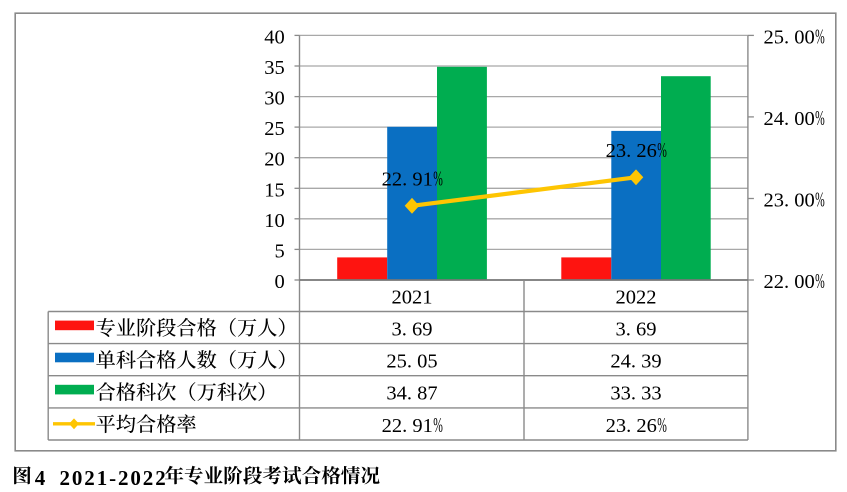 The width and height of the screenshot is (847, 492). I want to click on svg-text: 24. 00, so click(789, 119).